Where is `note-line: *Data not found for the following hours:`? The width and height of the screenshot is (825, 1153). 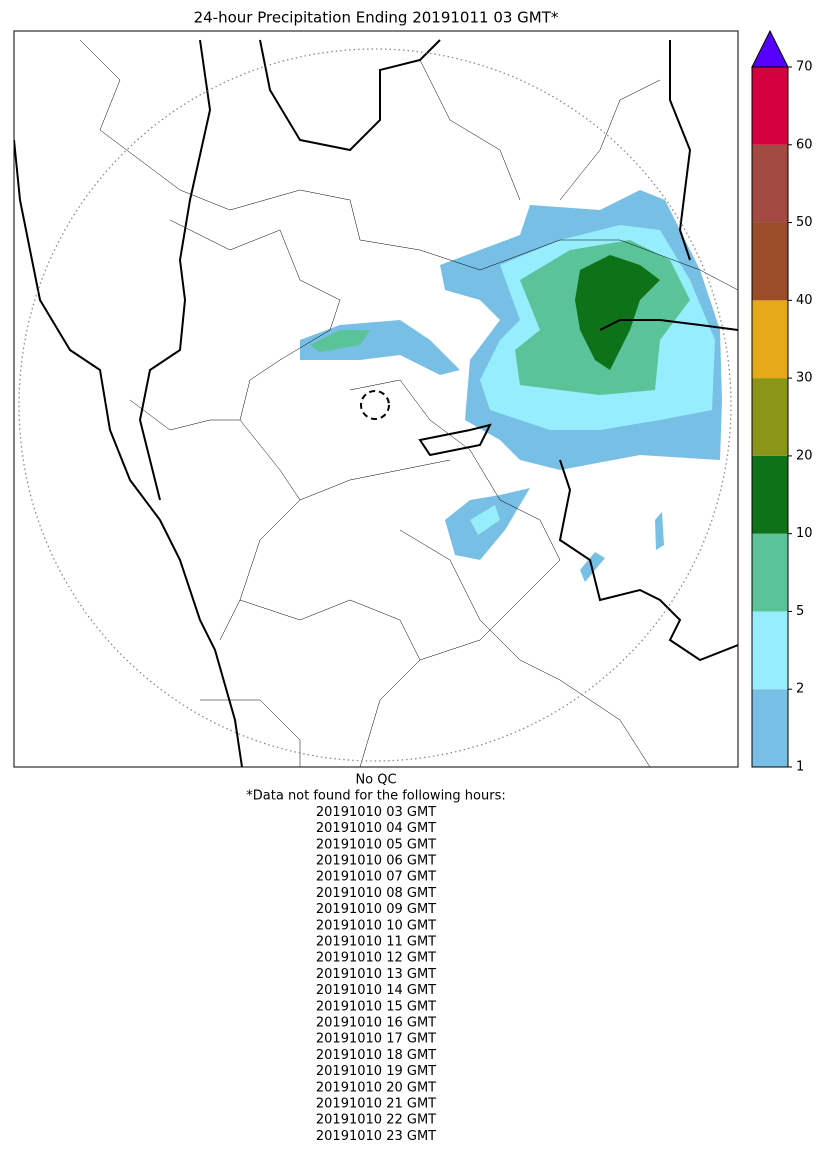
note-line: *Data not found for the following hours: is located at coordinates (375, 796).